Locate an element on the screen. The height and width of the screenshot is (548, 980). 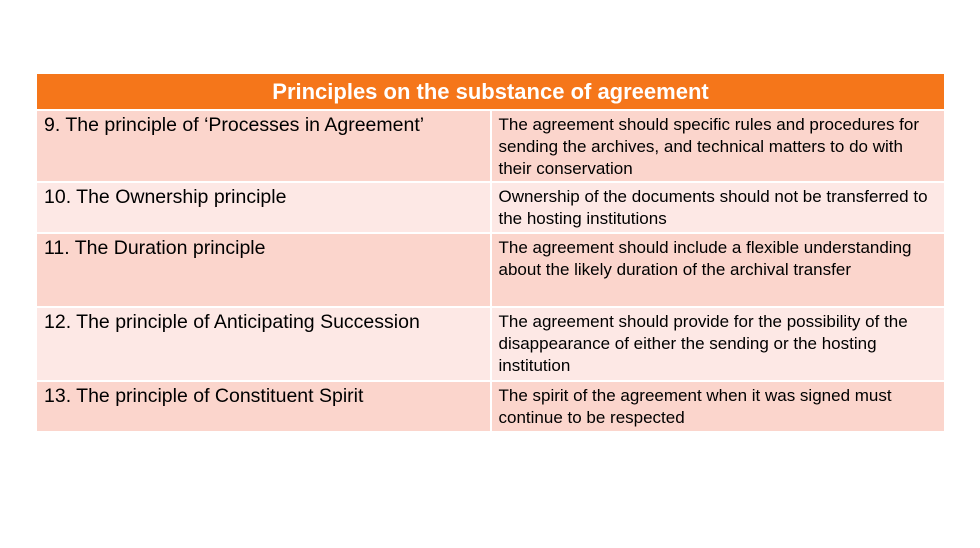
principle-cell: 11. The Duration principle is located at coordinates (264, 270).